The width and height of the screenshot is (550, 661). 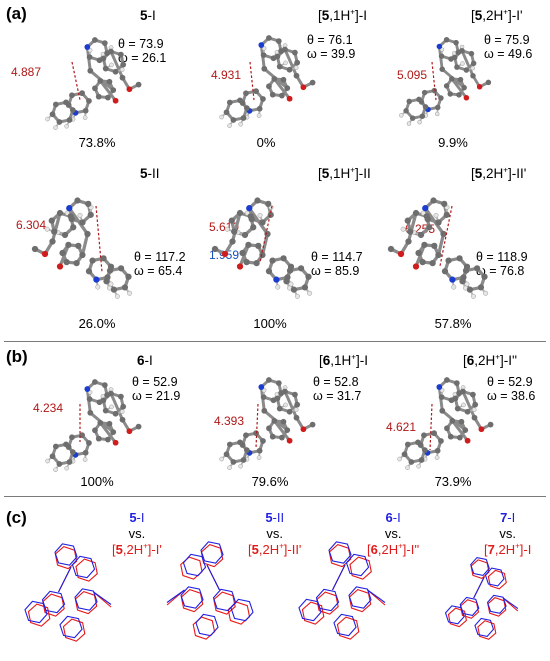 What do you see at coordinates (141, 44) in the screenshot?
I see `theta-5-I: θ = 73.9` at bounding box center [141, 44].